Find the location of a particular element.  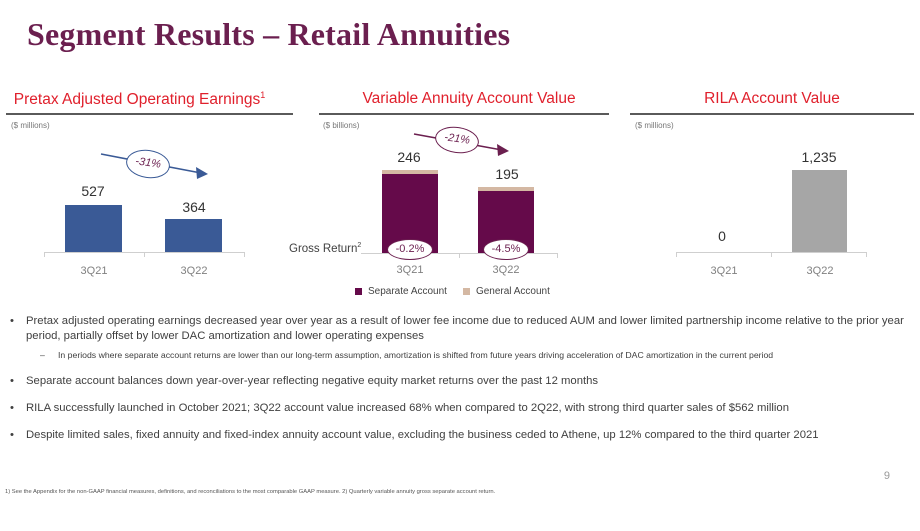

bar-3q21-general is located at coordinates (410, 172).